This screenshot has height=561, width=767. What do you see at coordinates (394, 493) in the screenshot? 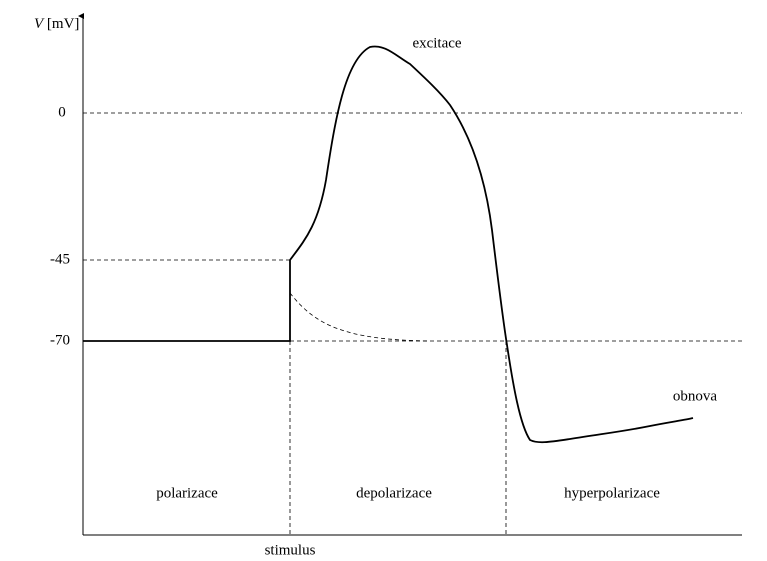
I see `phase-label: depolarizace` at bounding box center [394, 493].